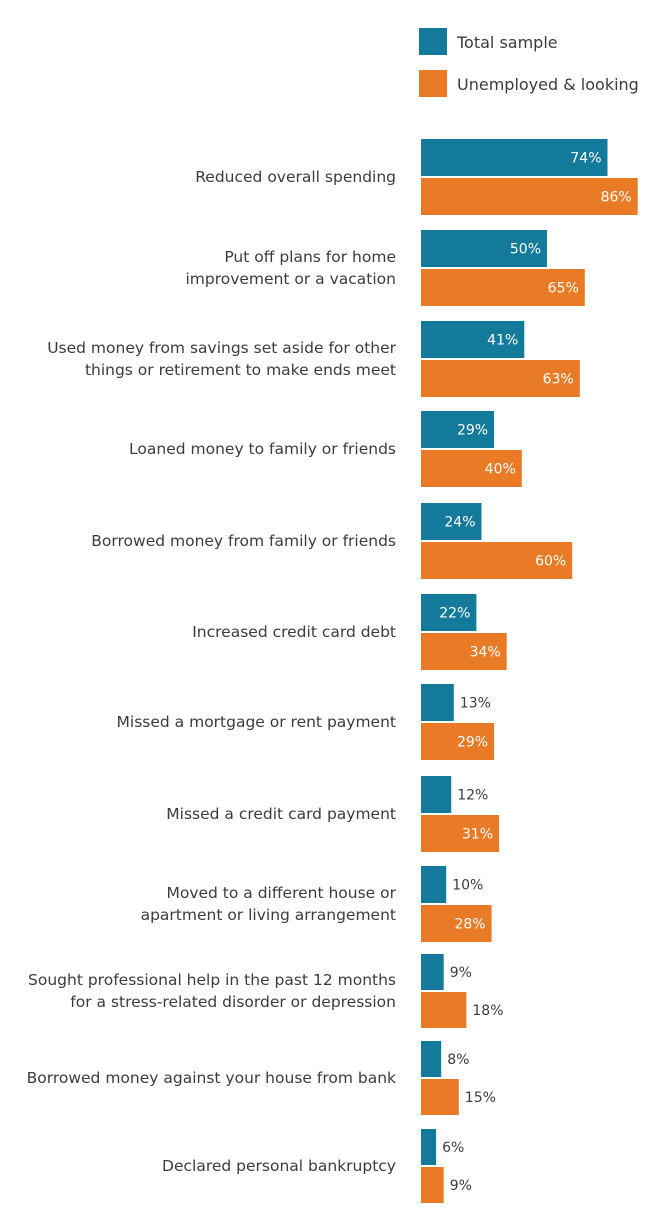  I want to click on data-label: 22%, so click(454, 614).